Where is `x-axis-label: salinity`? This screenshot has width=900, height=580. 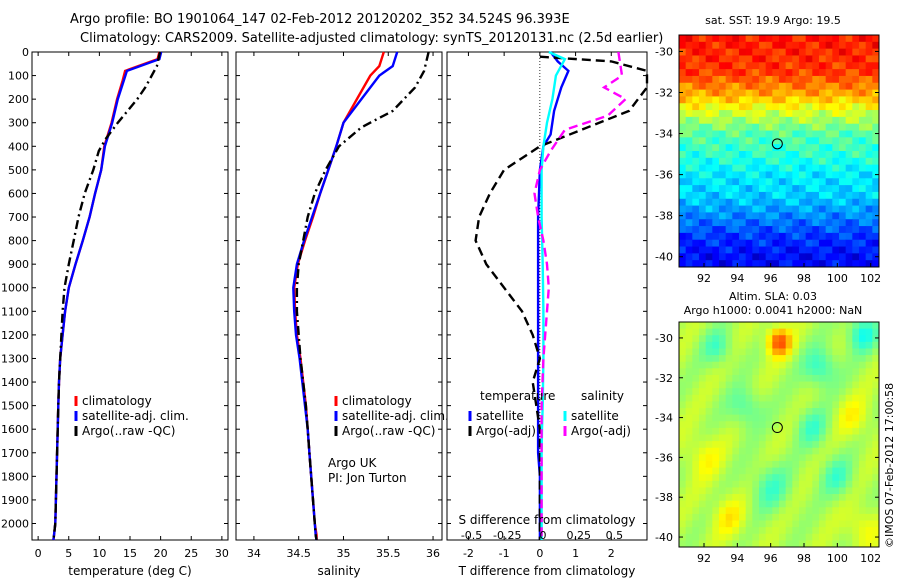
x-axis-label: salinity is located at coordinates (338, 571).